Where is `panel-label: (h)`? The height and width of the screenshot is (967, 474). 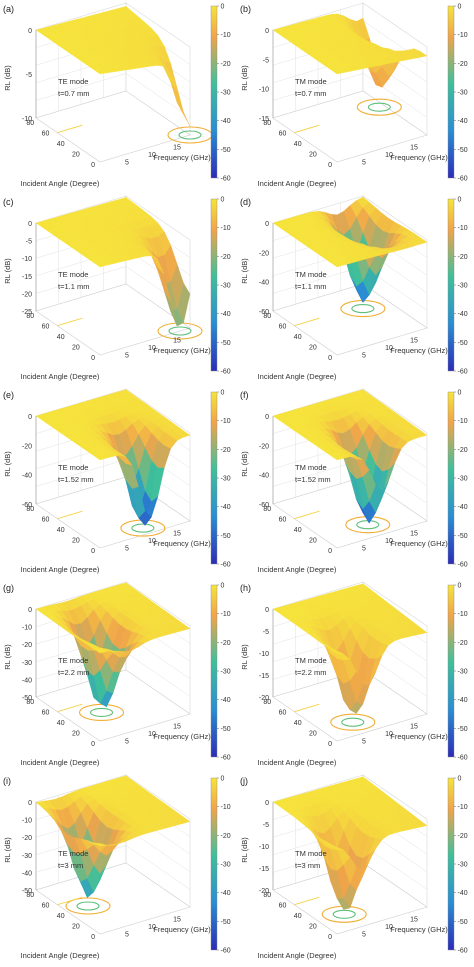 panel-label: (h) is located at coordinates (245, 588).